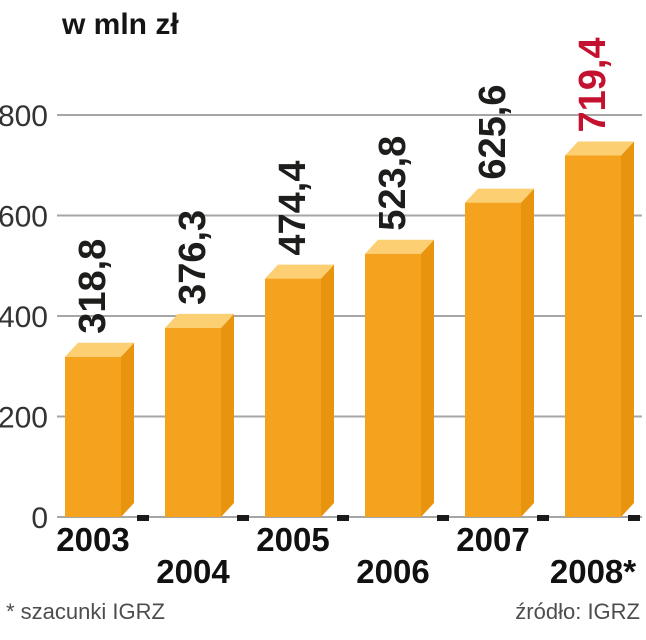 The image size is (646, 640). What do you see at coordinates (593, 84) in the screenshot?
I see `bar-value-label-highlight: 719,4` at bounding box center [593, 84].